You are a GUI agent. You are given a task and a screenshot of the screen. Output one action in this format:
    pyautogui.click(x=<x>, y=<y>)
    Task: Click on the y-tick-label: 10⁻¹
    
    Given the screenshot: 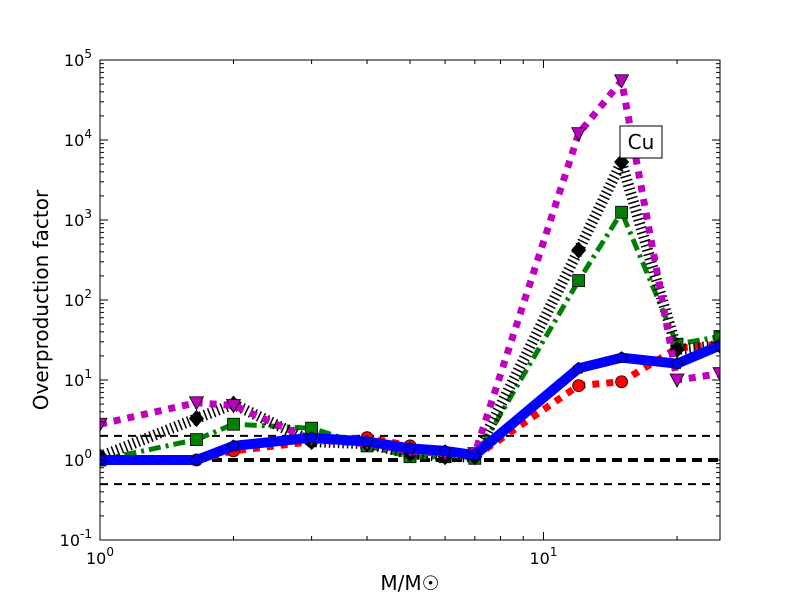 What is the action you would take?
    pyautogui.click(x=76, y=538)
    